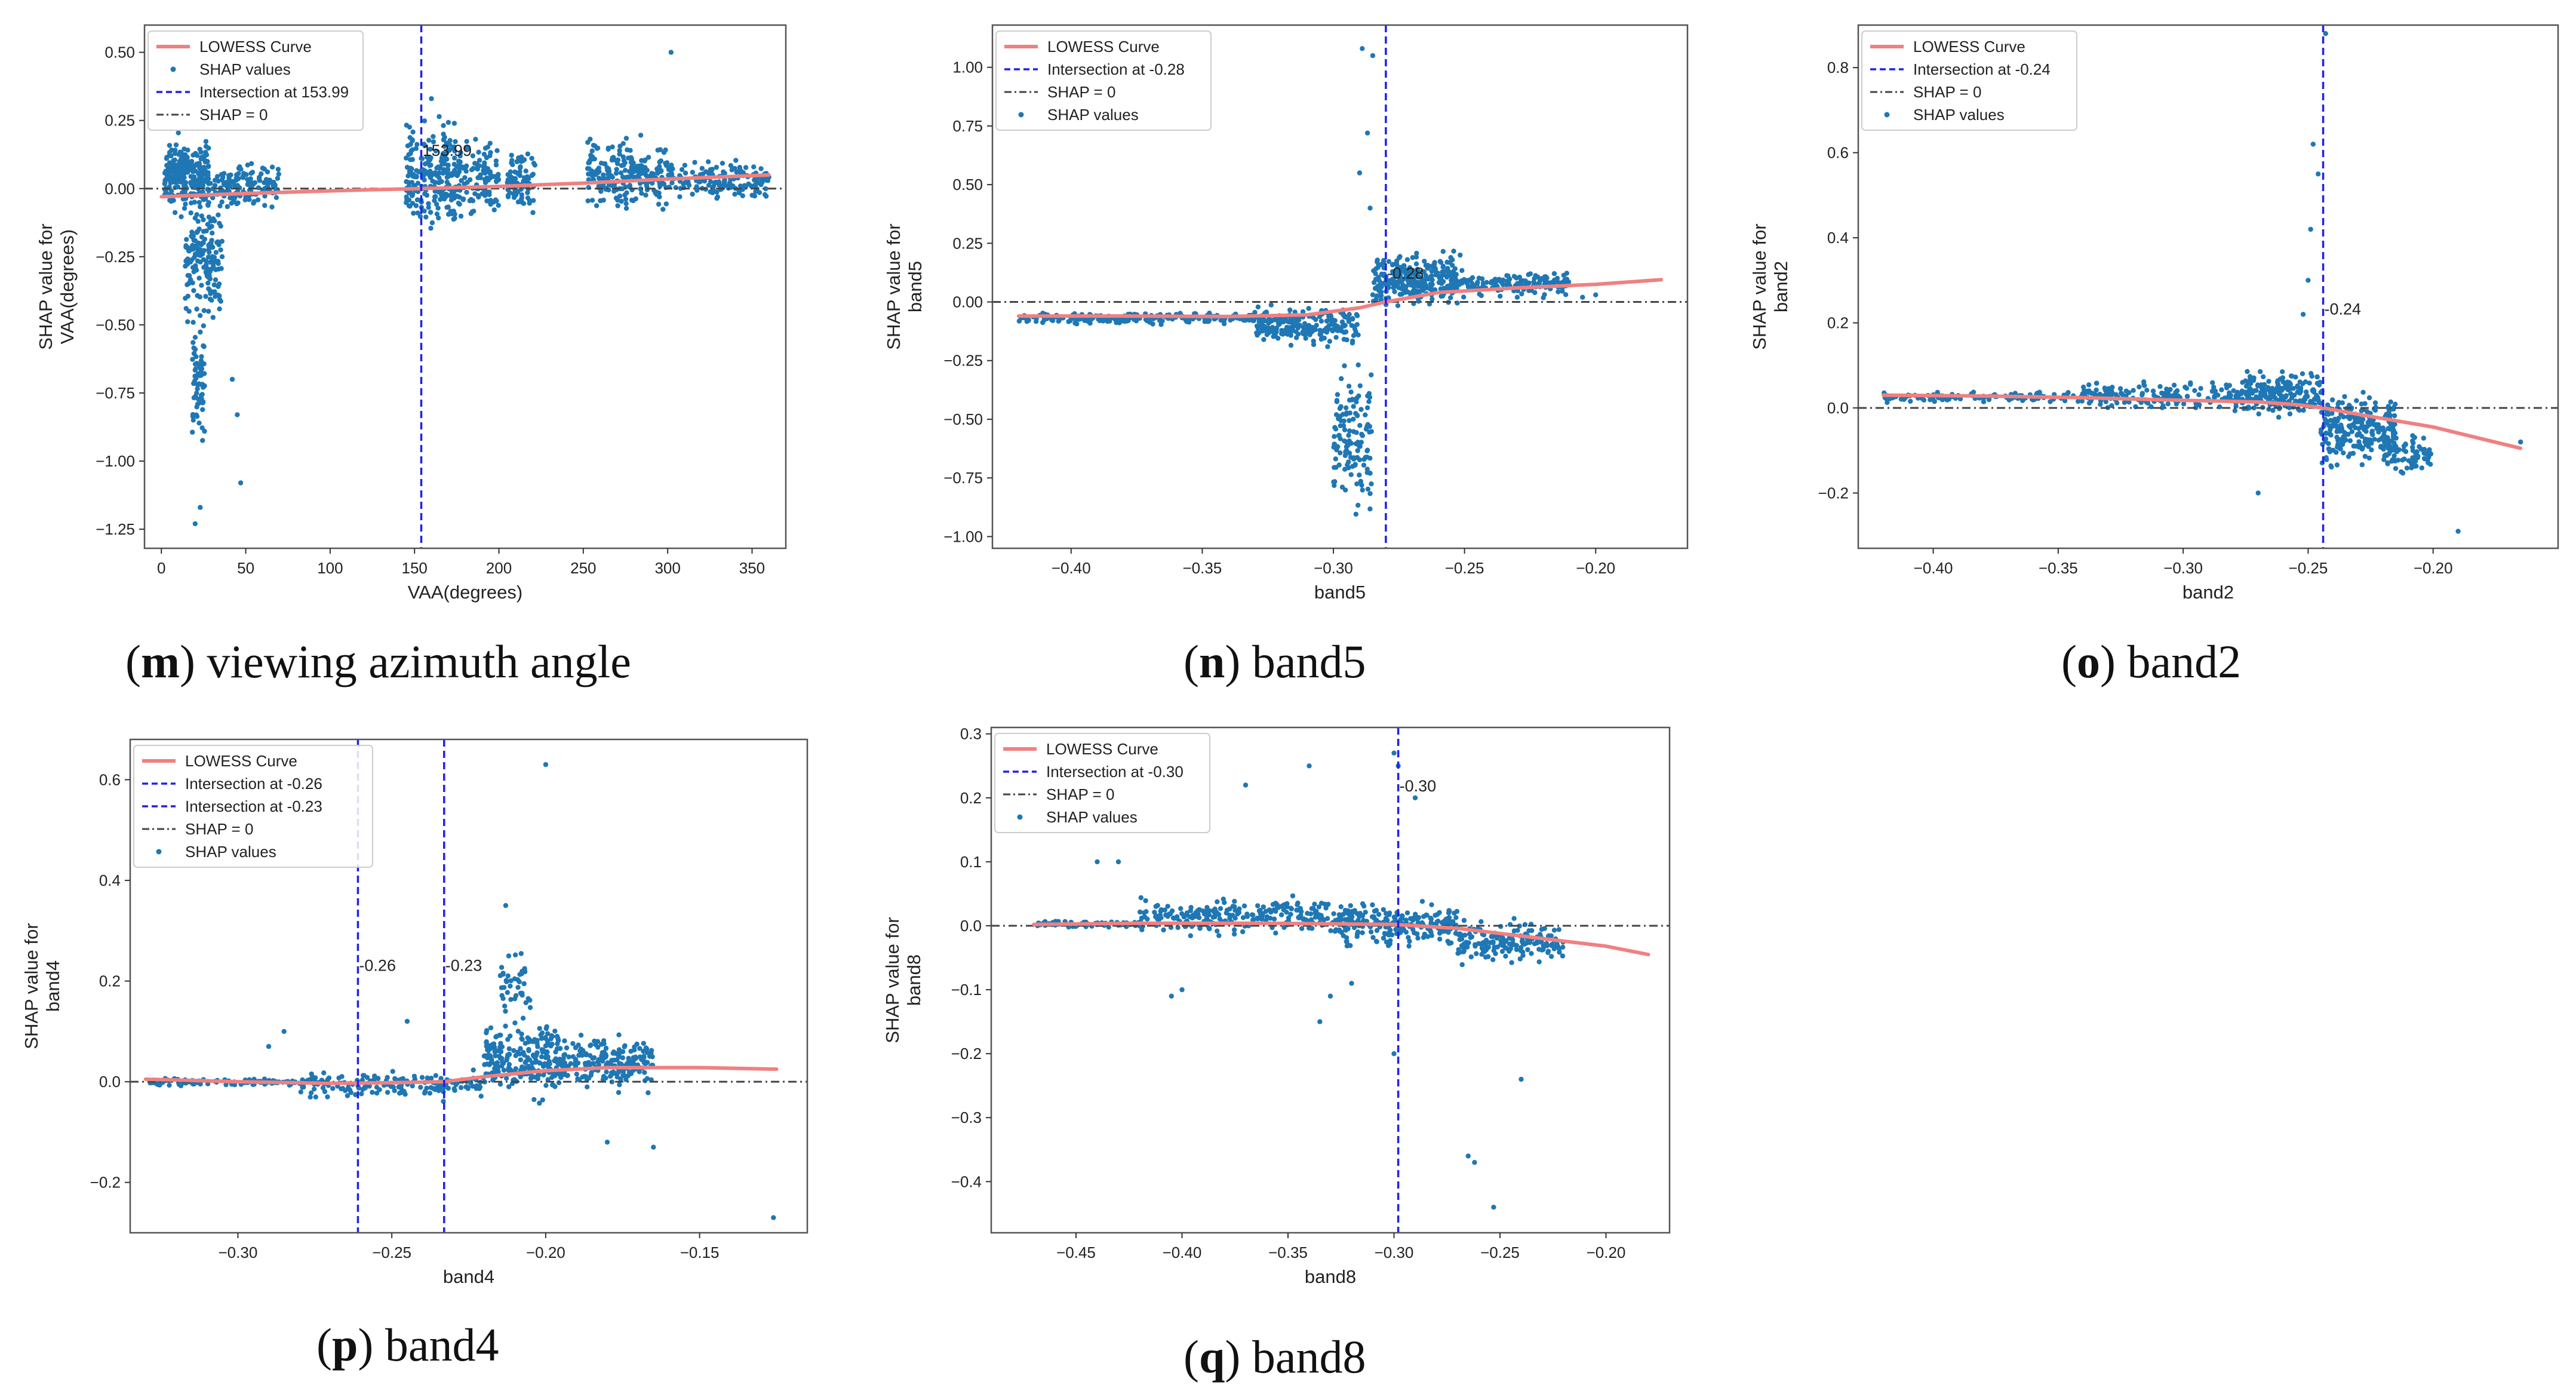 This screenshot has width=2576, height=1400. What do you see at coordinates (1103, 47) in the screenshot?
I see `legend-label: LOWESS Curve` at bounding box center [1103, 47].